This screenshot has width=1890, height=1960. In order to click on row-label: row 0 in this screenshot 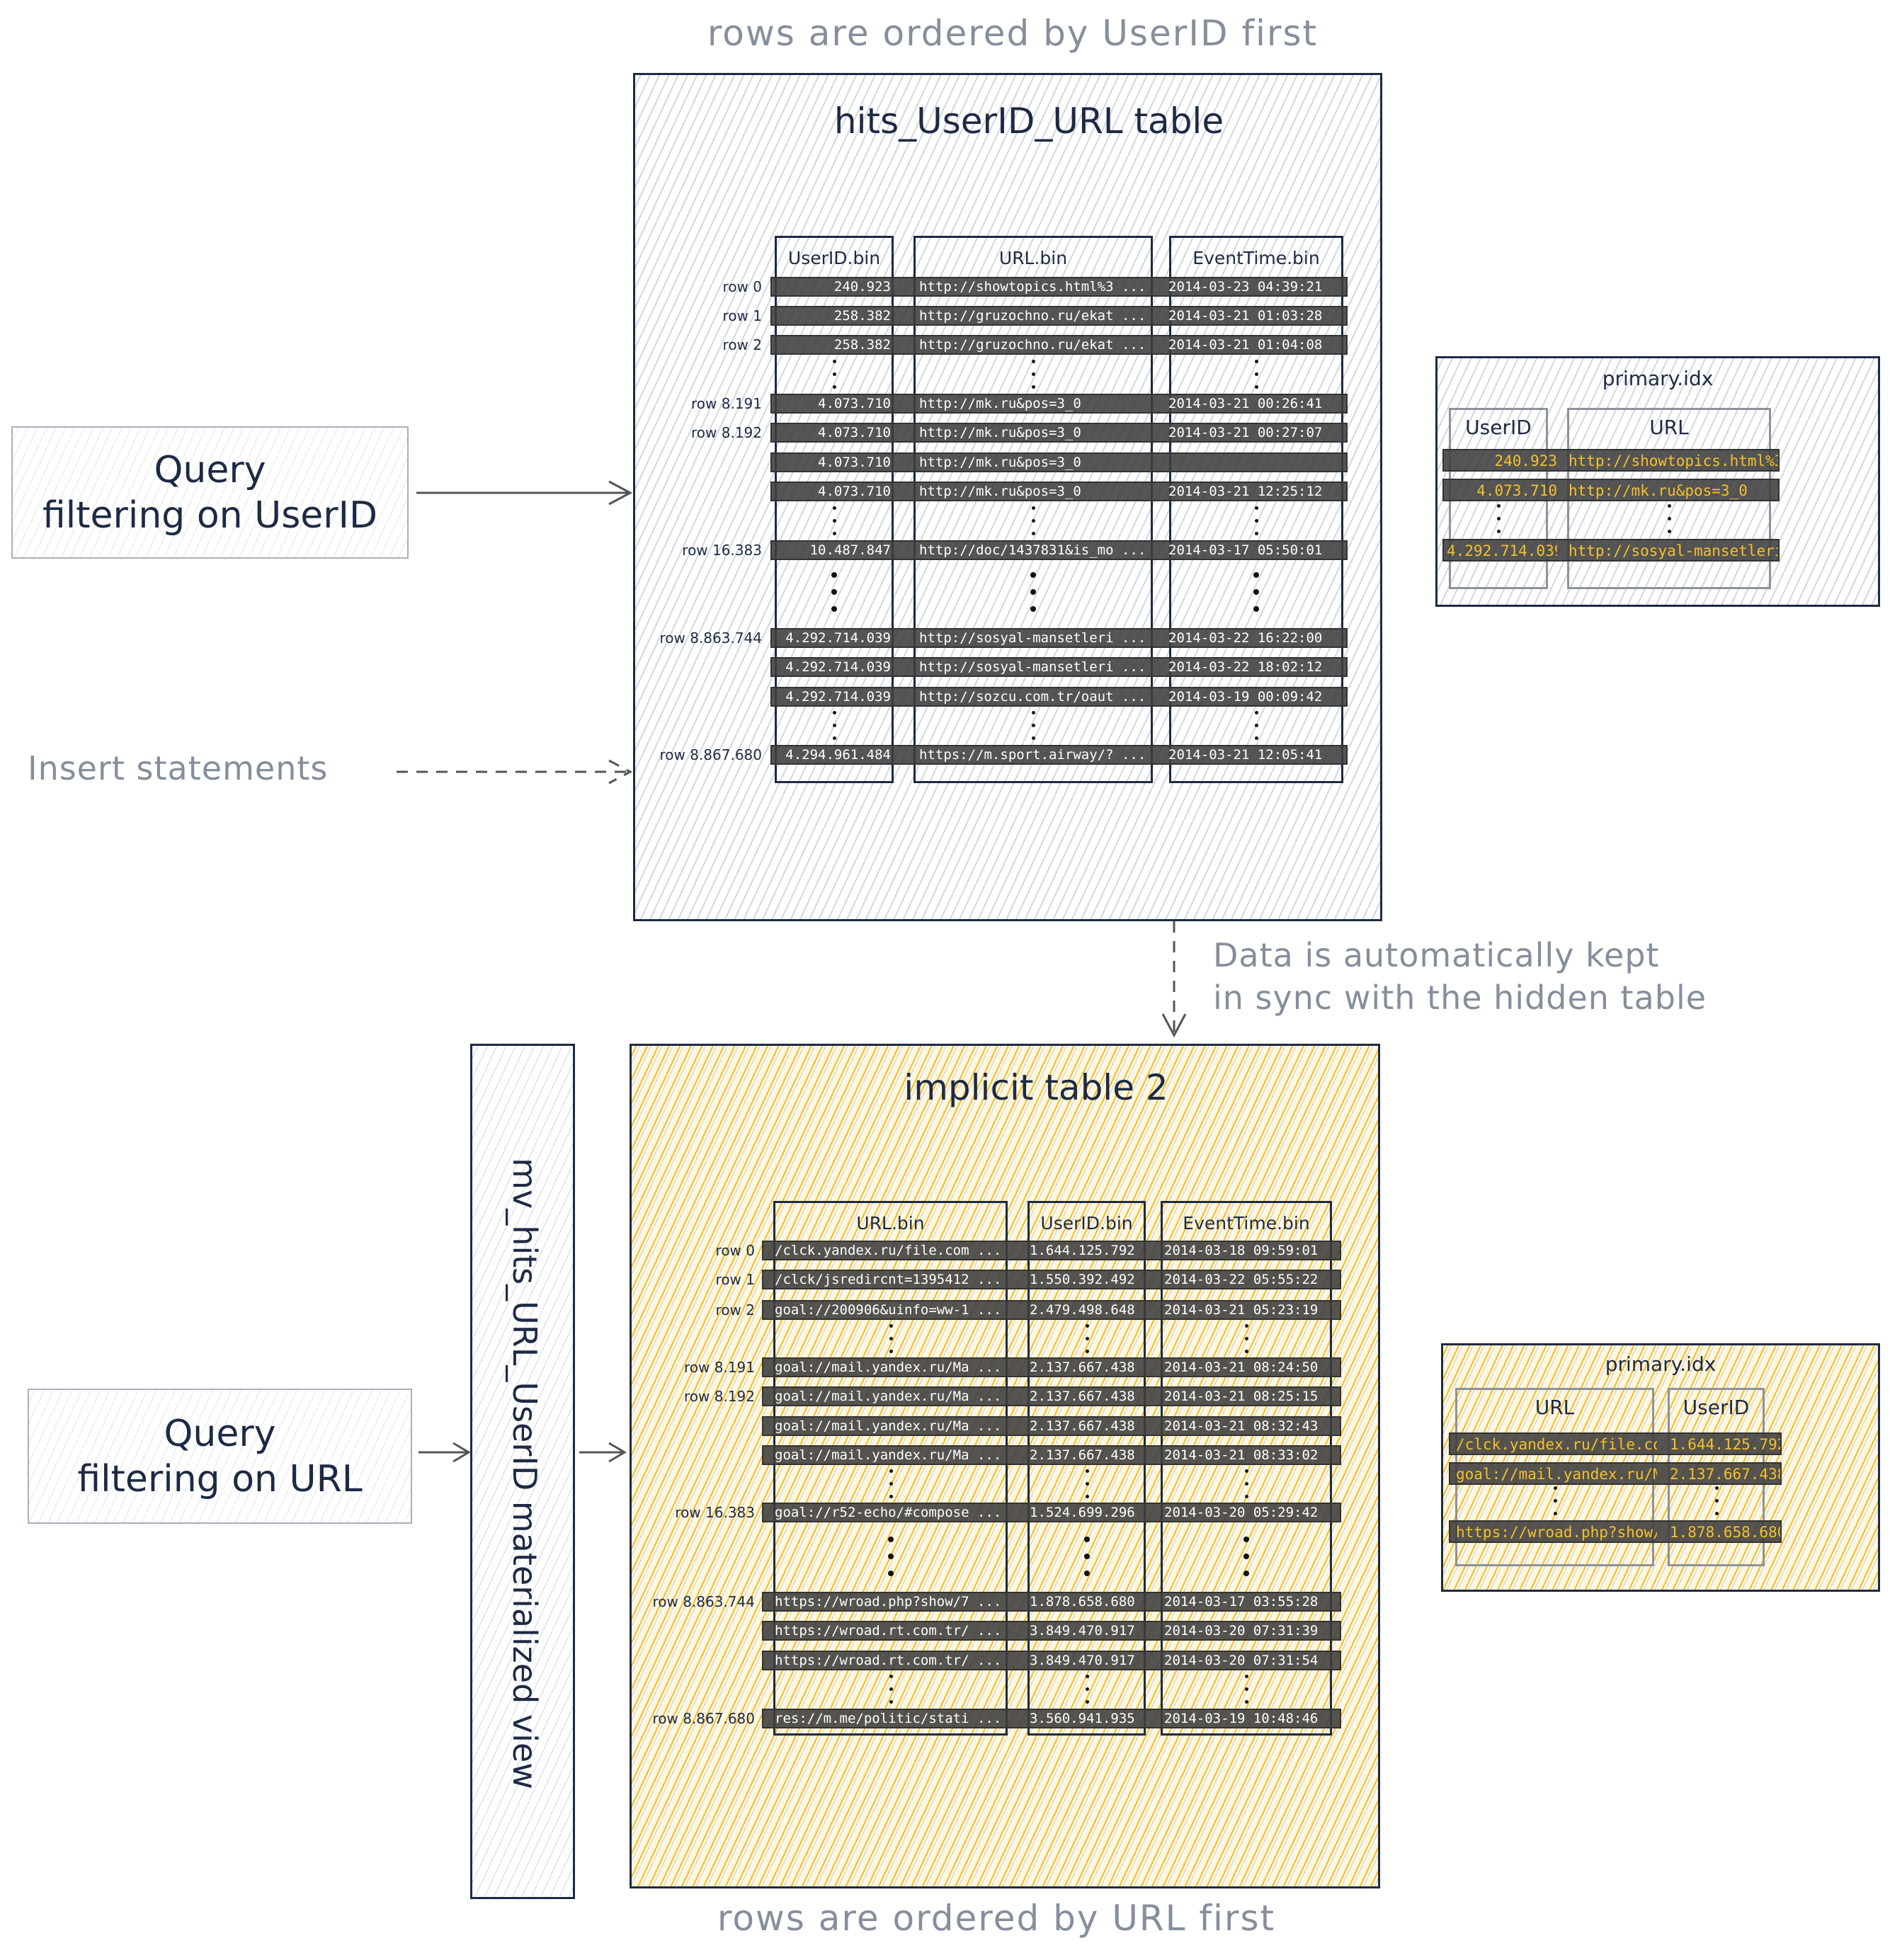, I will do `click(742, 286)`.